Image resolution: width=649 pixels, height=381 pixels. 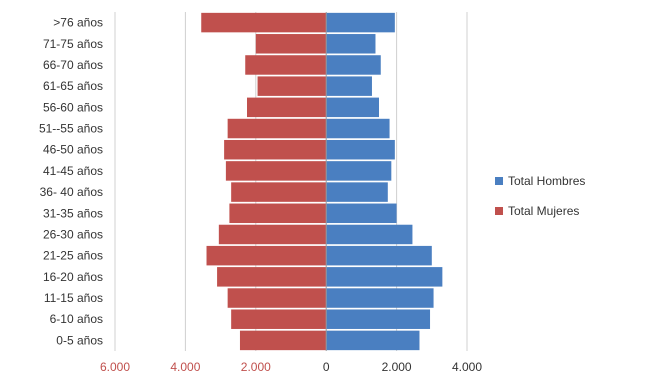 I want to click on category-label: 6-10 años, so click(x=76, y=319).